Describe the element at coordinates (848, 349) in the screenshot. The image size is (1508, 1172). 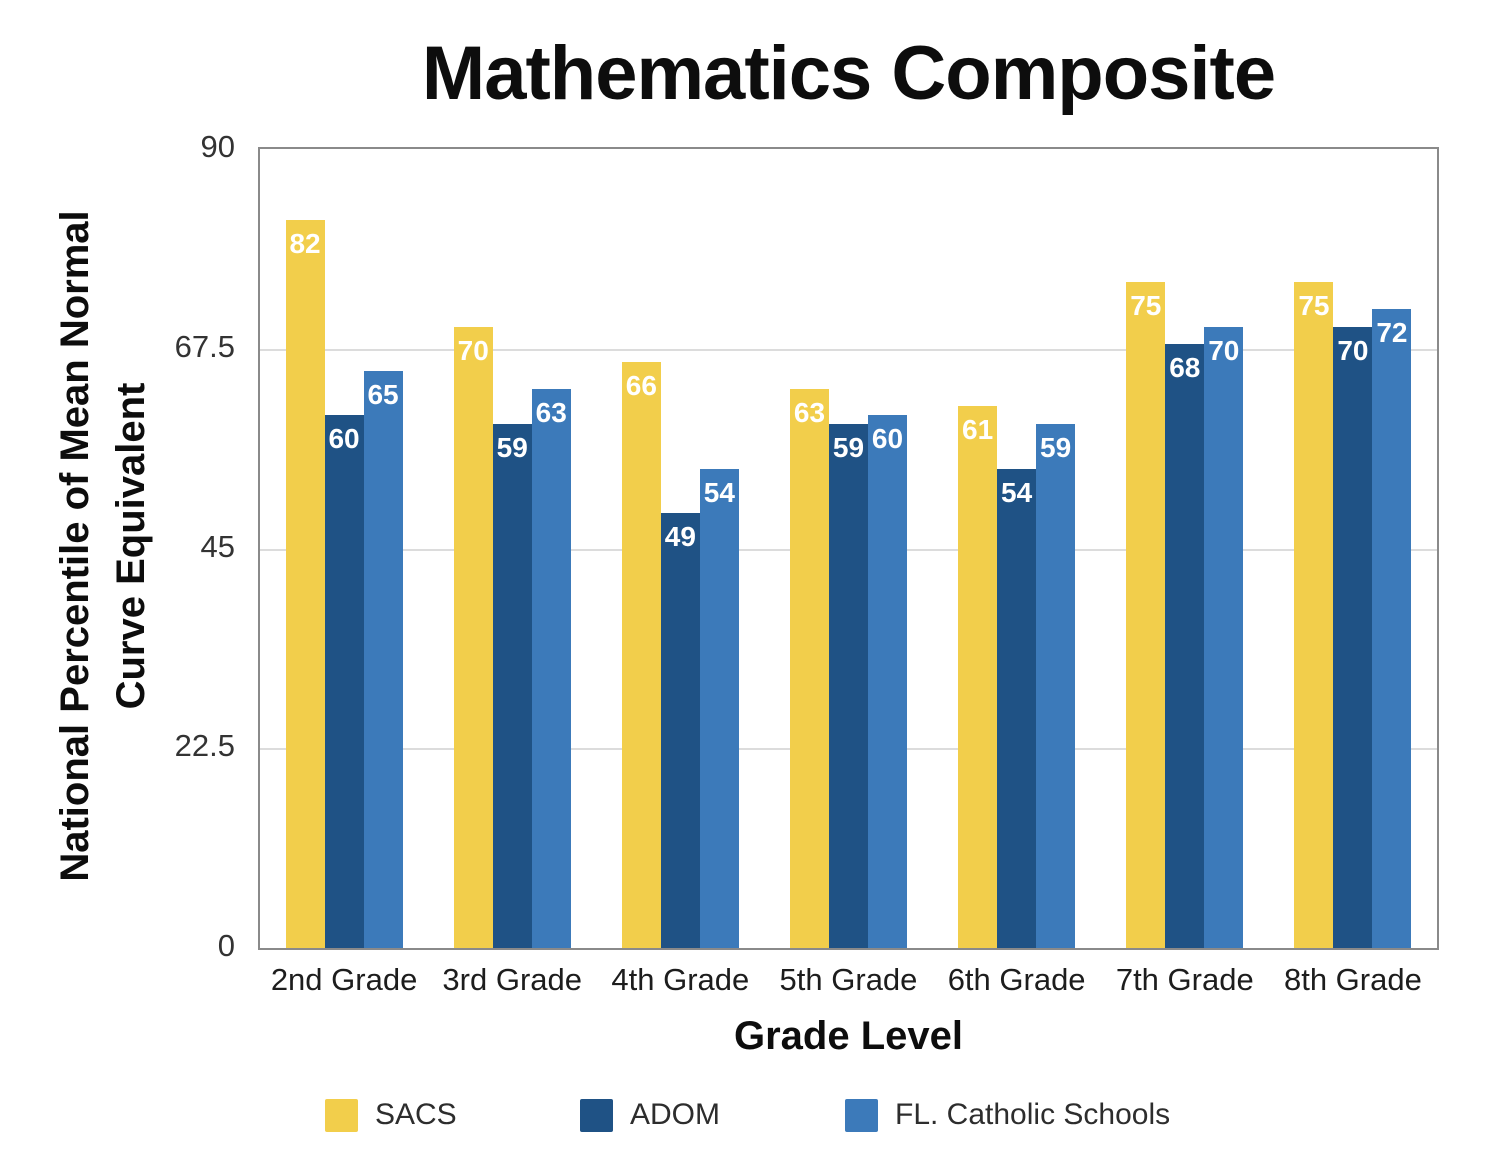
I see `gridline` at that location.